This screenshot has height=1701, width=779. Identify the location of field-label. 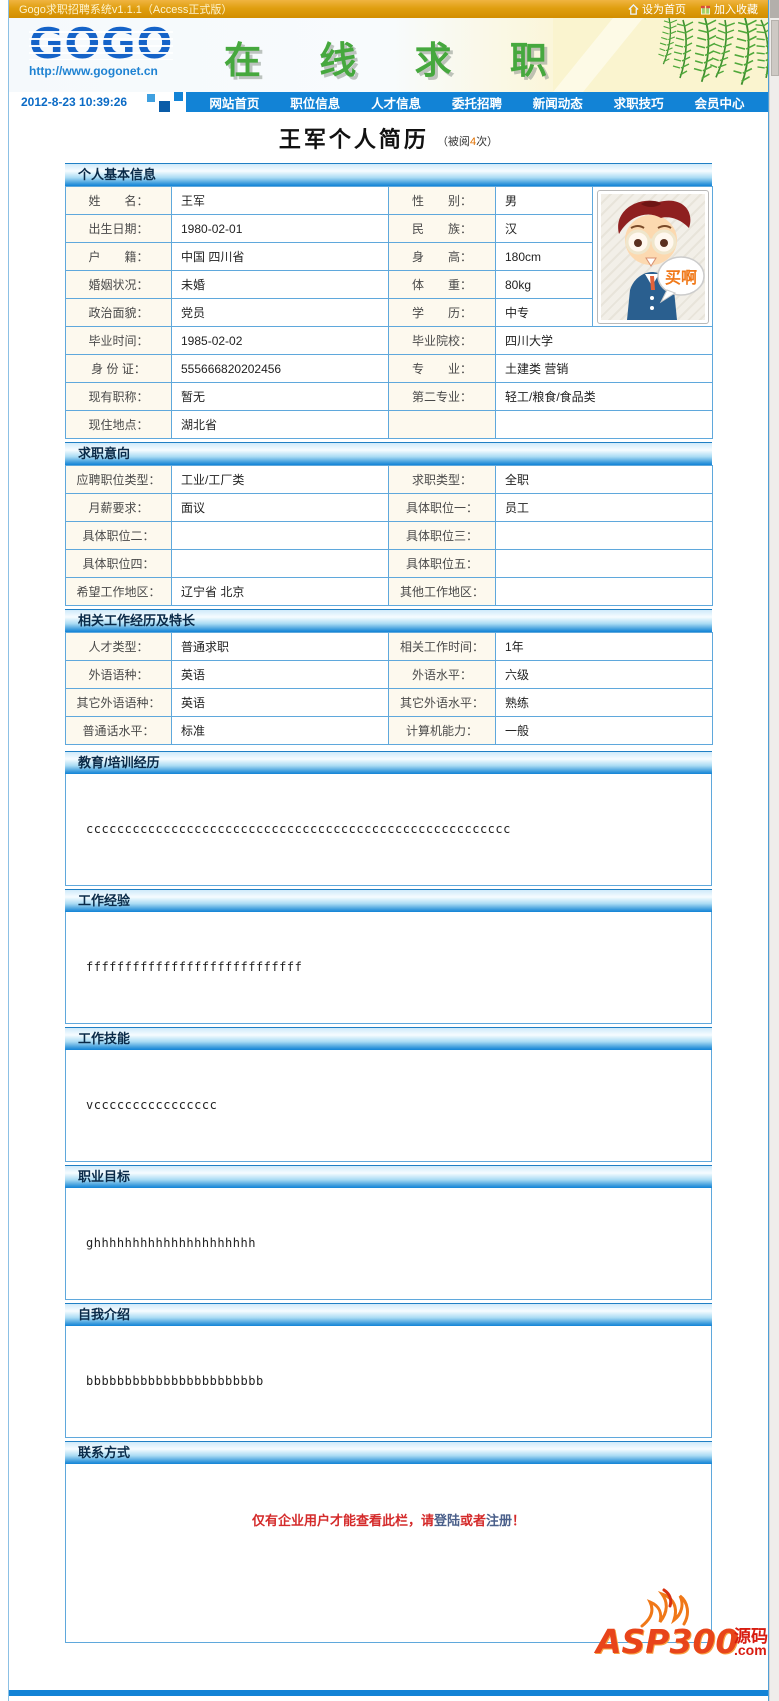
(442, 424).